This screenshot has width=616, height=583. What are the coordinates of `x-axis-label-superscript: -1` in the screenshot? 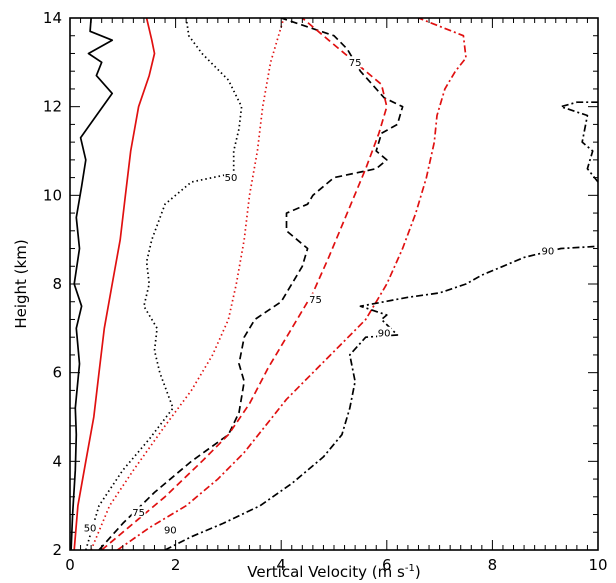 It's located at (410, 568).